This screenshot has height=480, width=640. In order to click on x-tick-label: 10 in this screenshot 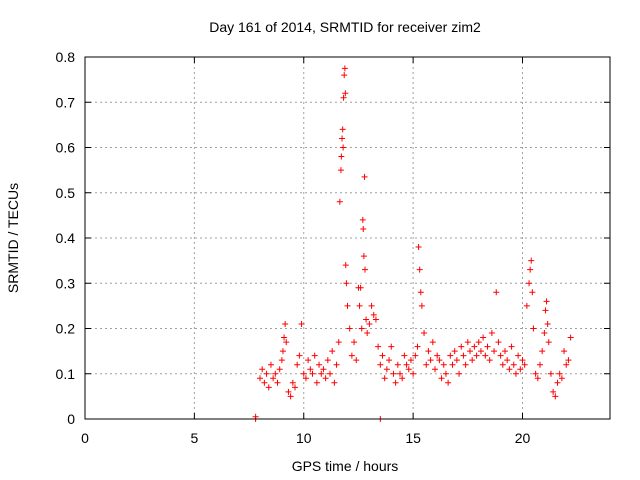, I will do `click(304, 438)`.